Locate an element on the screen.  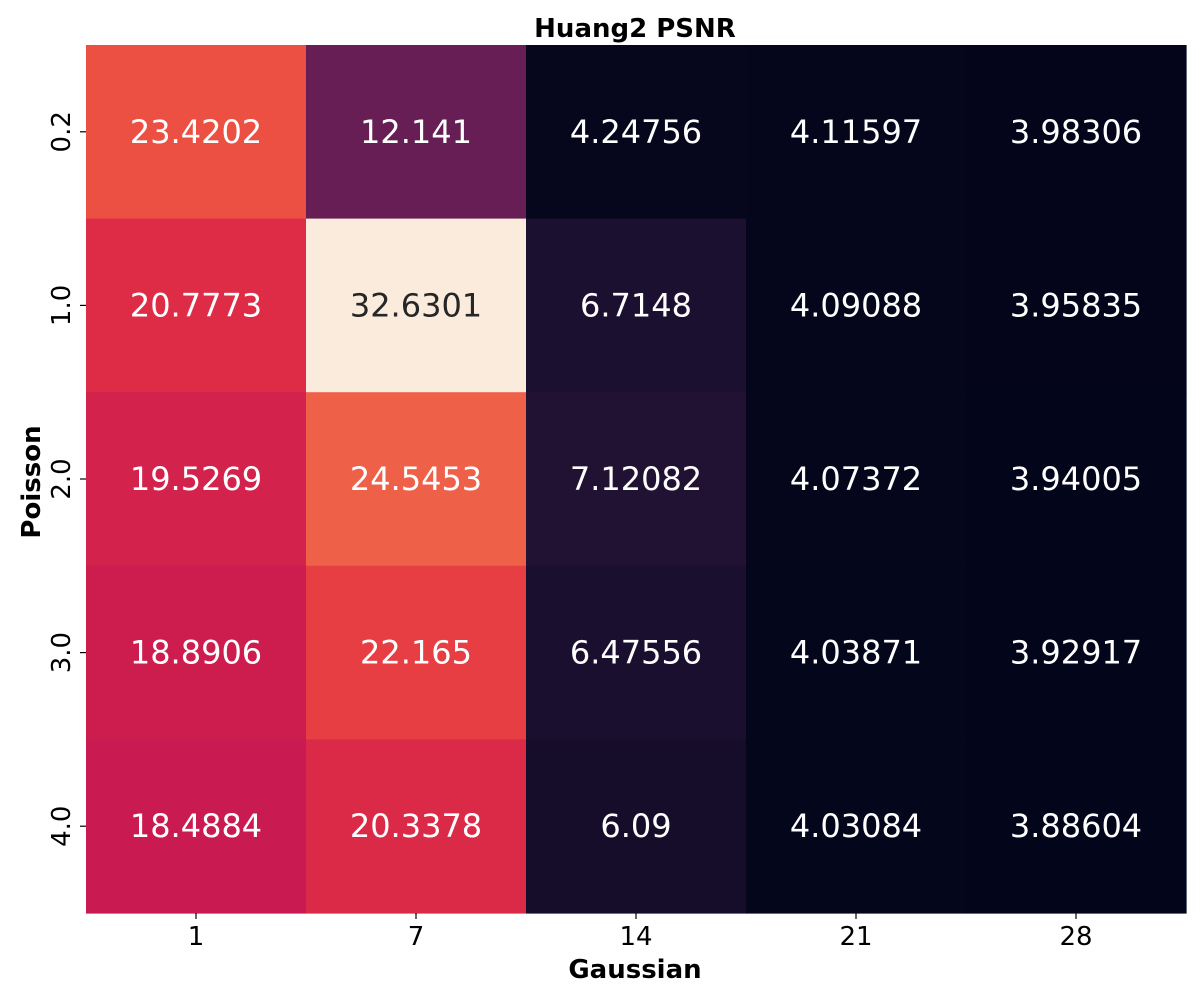
cell-value-label: 7.12082 is located at coordinates (636, 479).